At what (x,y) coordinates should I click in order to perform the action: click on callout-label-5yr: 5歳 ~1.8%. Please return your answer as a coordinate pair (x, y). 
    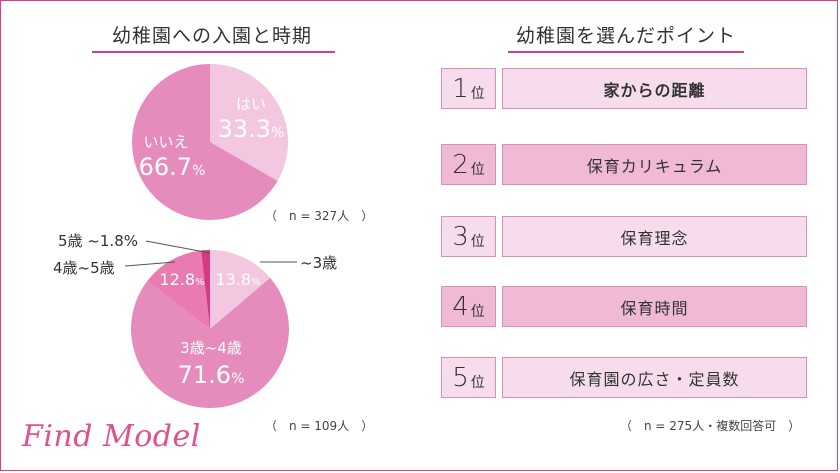
    Looking at the image, I should click on (98, 241).